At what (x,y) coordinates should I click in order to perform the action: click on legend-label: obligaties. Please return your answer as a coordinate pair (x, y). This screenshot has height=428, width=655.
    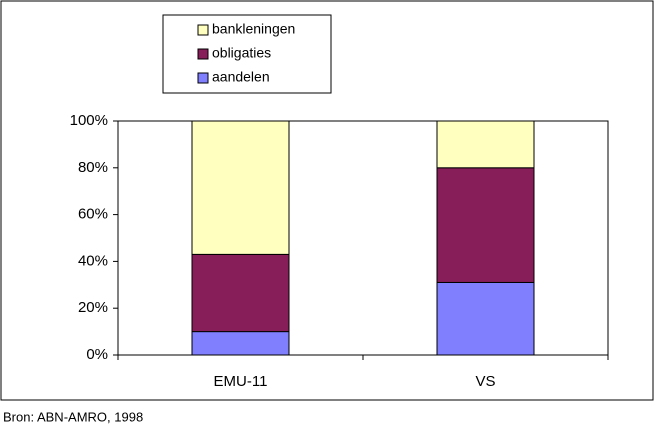
    Looking at the image, I should click on (241, 53).